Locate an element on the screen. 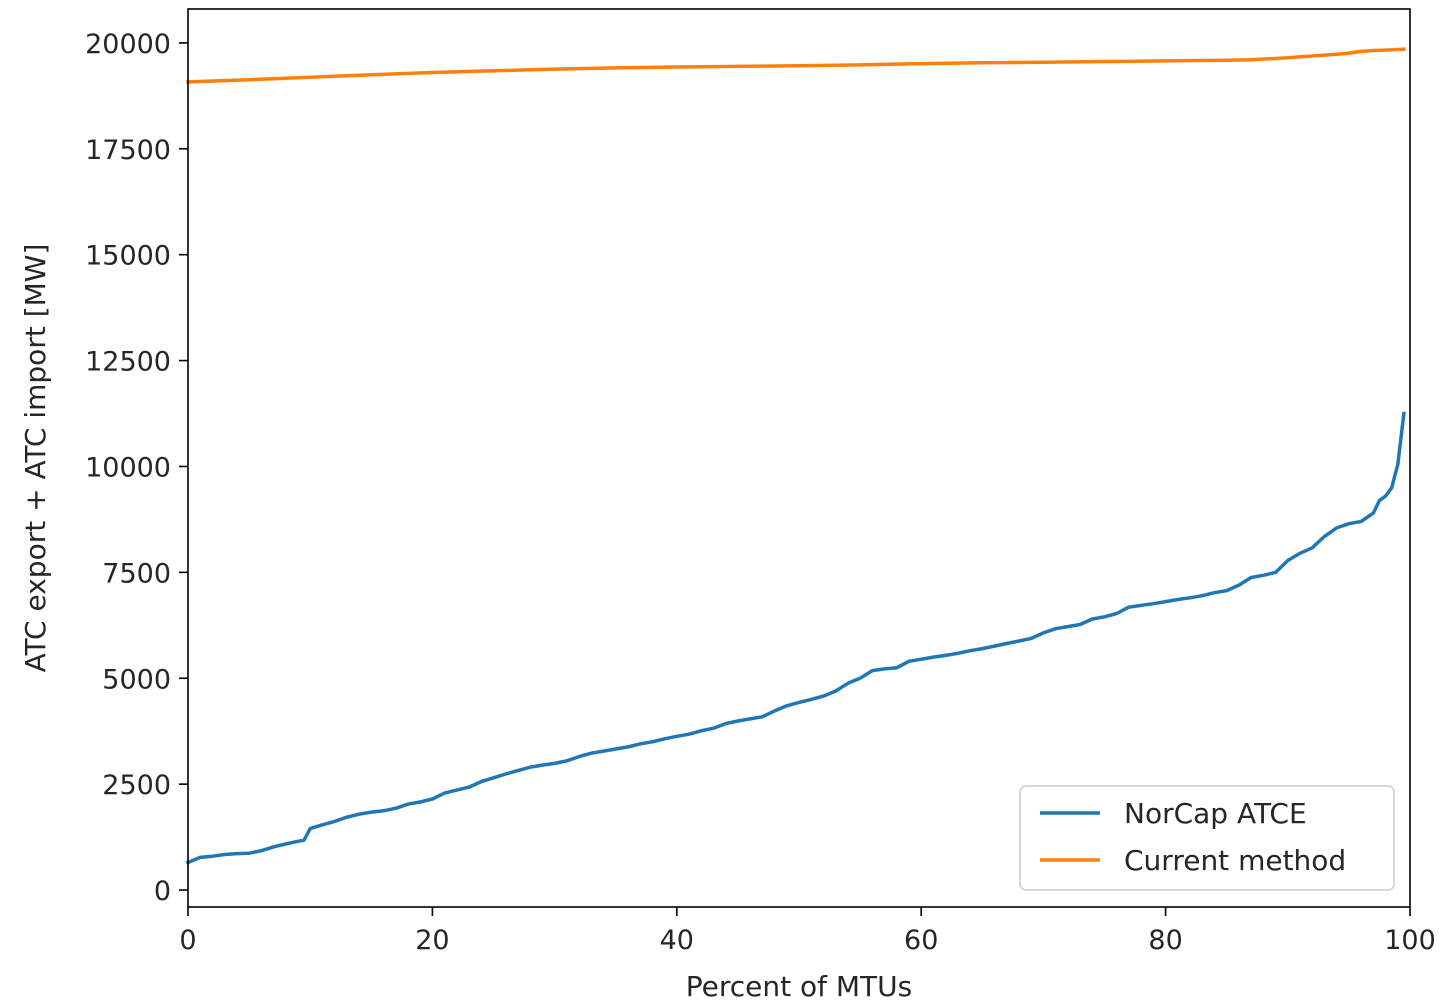  legend: NorCap ATCE Current method is located at coordinates (1207, 838).